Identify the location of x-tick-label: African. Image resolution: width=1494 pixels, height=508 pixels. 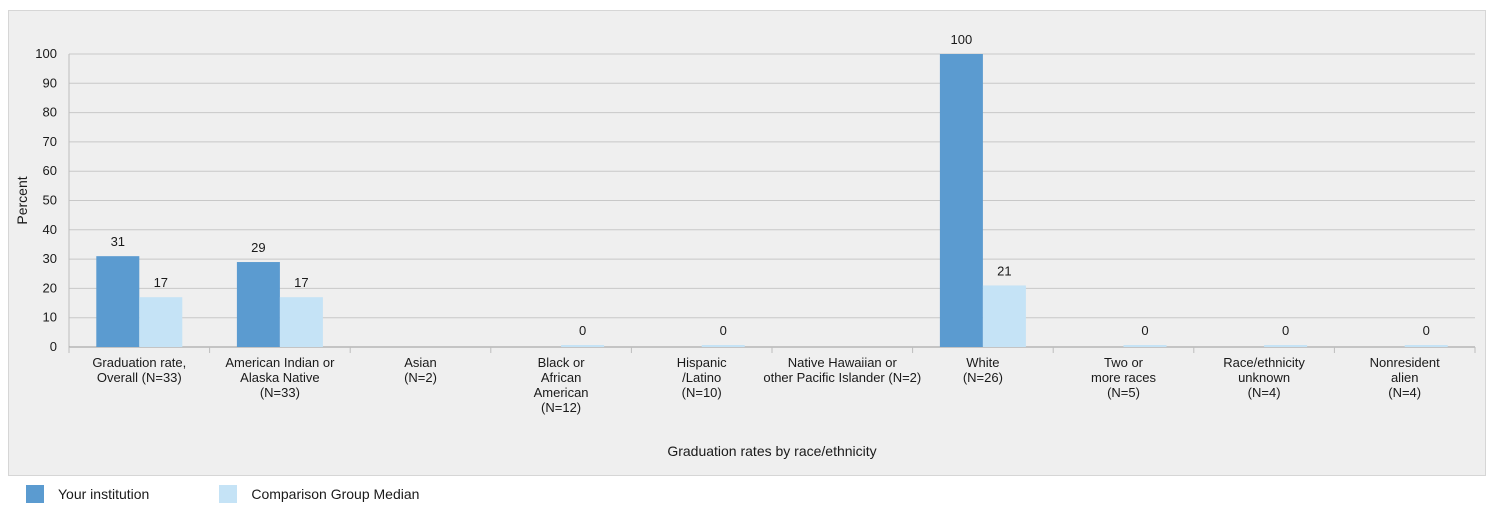
(561, 377).